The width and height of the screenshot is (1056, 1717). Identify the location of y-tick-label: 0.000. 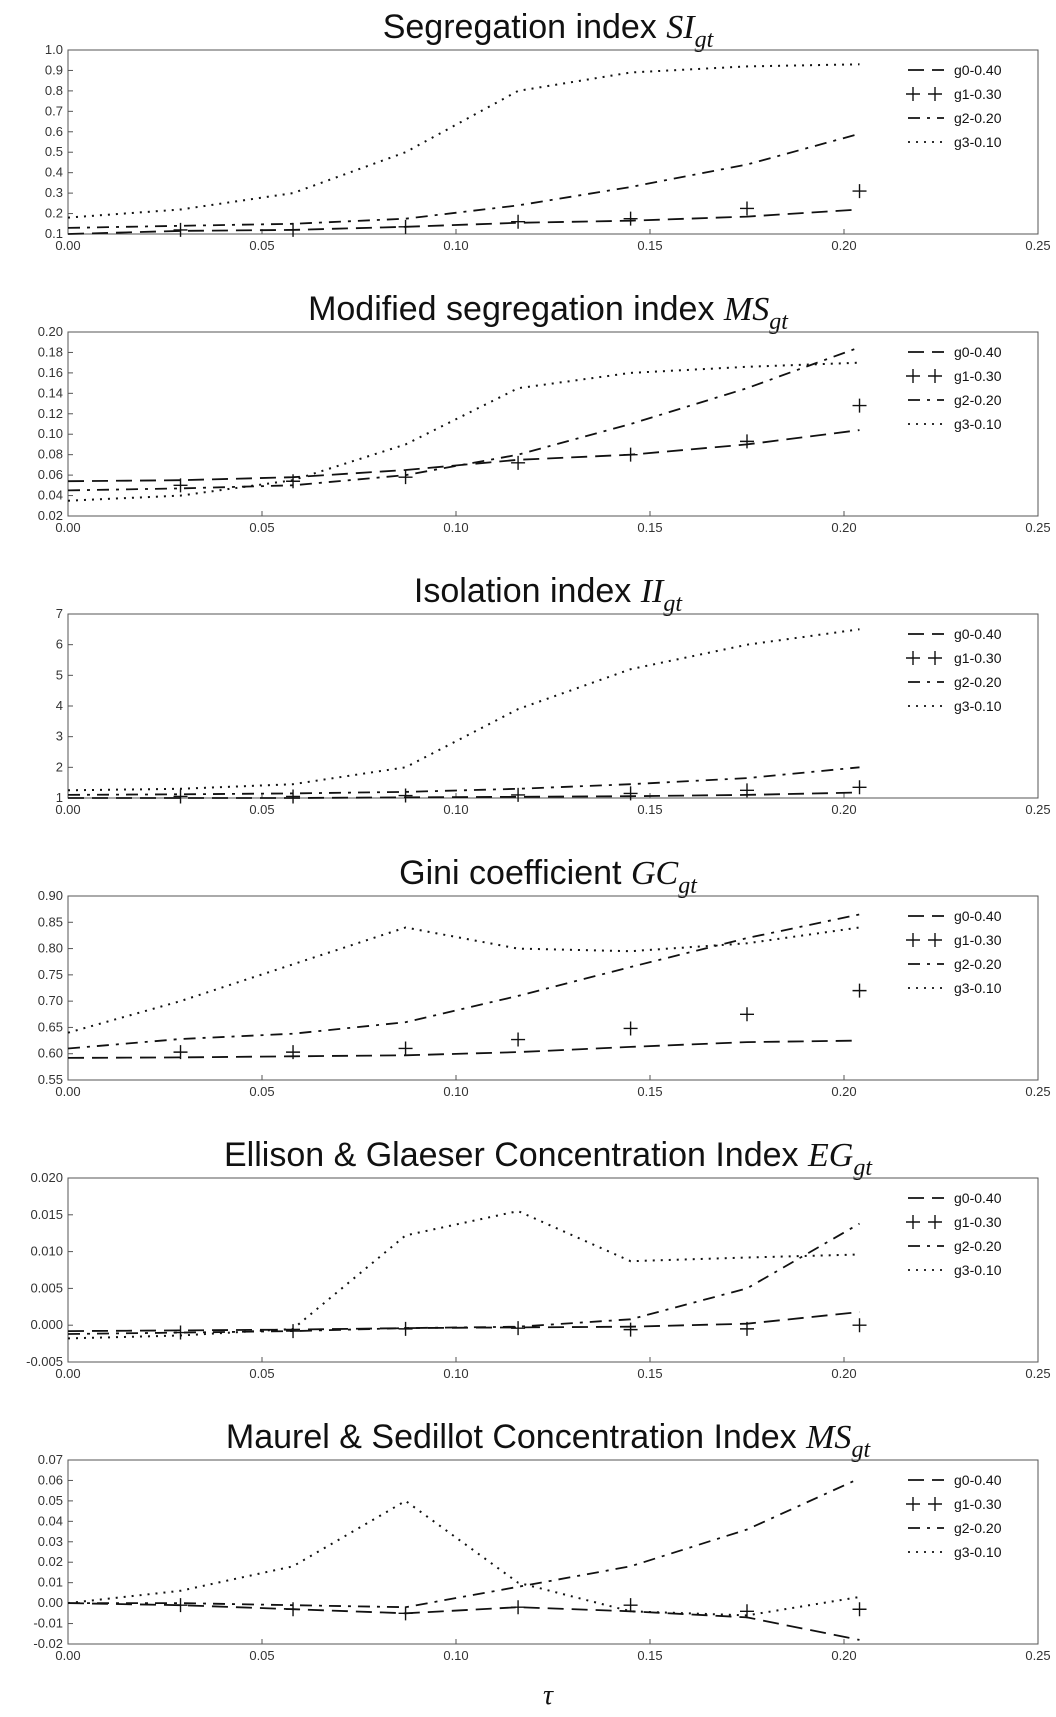
(46, 1324).